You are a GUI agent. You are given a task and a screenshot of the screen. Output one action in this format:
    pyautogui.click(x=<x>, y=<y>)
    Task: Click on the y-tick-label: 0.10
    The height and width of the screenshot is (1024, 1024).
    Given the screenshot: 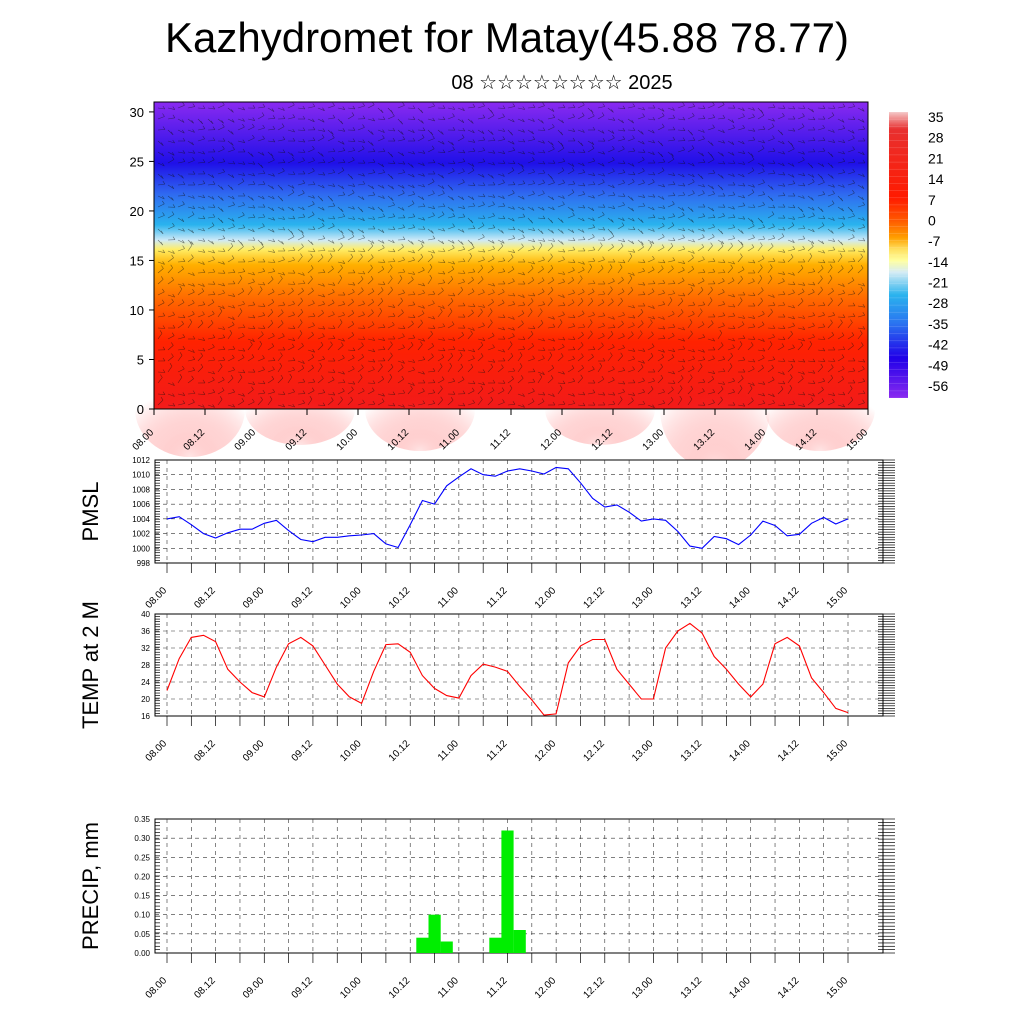 What is the action you would take?
    pyautogui.click(x=142, y=915)
    